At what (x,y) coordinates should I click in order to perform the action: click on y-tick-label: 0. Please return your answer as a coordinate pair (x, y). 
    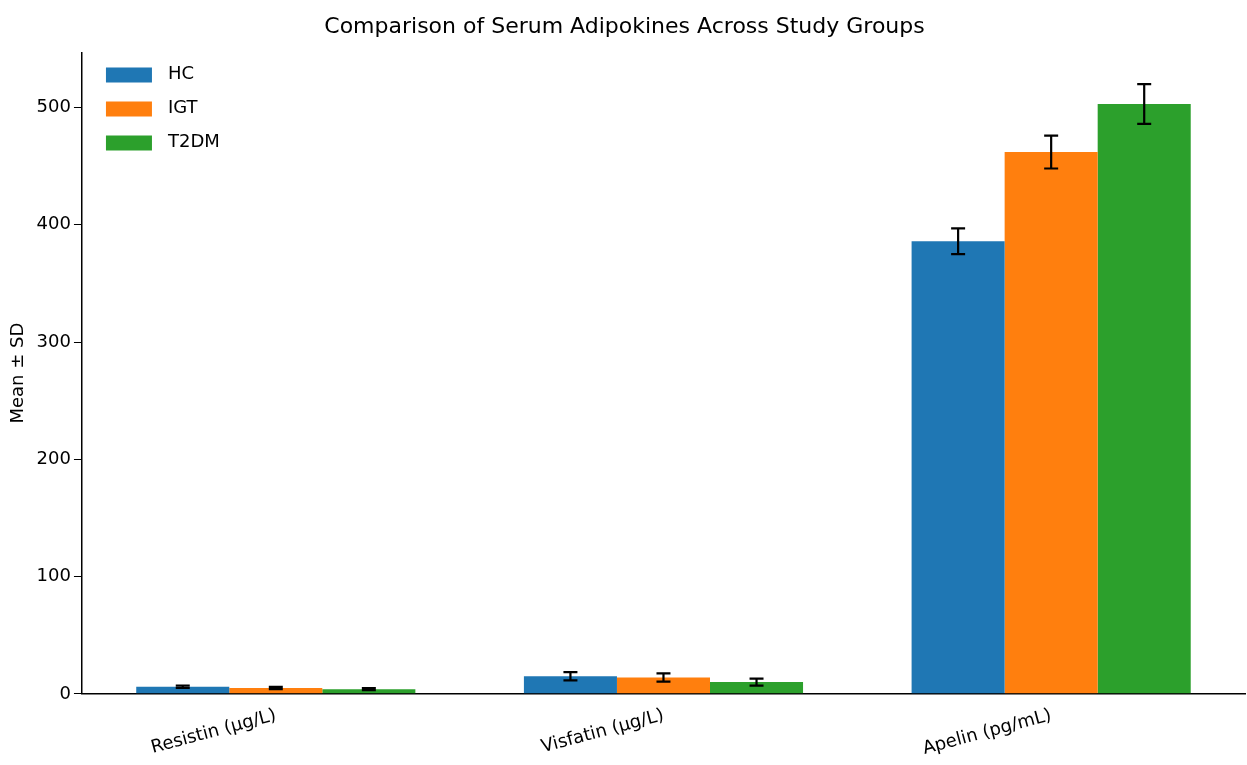
    Looking at the image, I should click on (65, 692).